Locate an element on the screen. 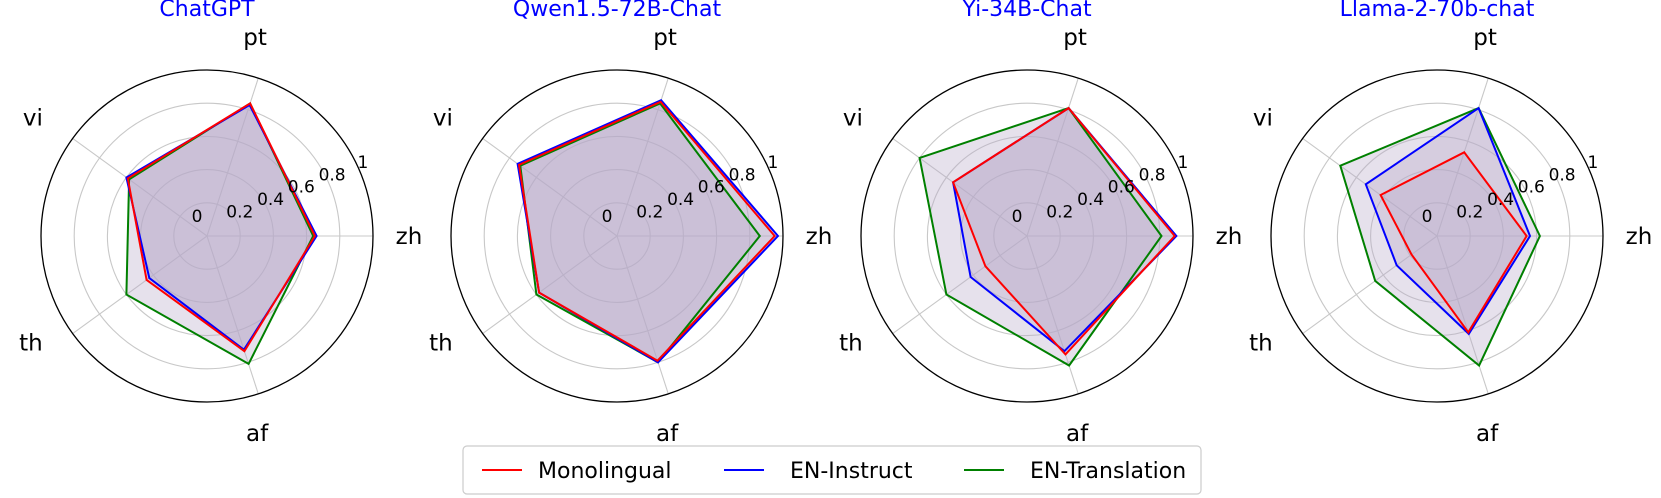 The image size is (1661, 498). panel-title: Llama-2-70b-chat is located at coordinates (1437, 11).